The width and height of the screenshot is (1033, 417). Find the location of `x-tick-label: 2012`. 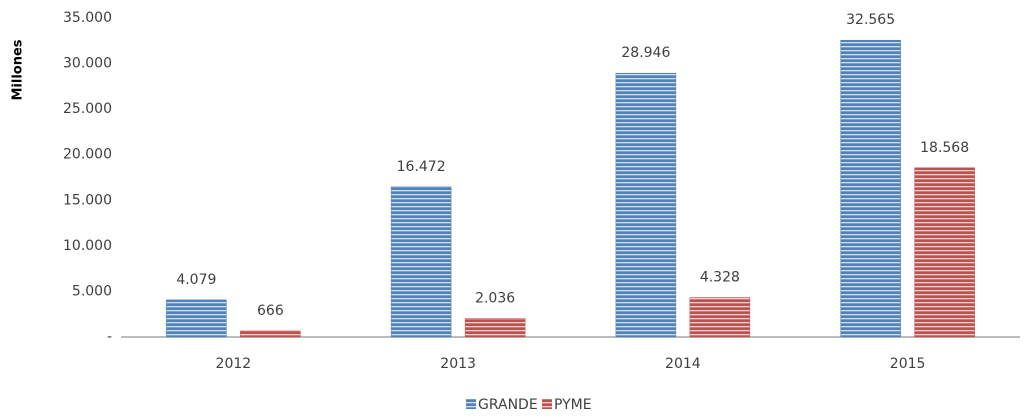

x-tick-label: 2012 is located at coordinates (234, 364).